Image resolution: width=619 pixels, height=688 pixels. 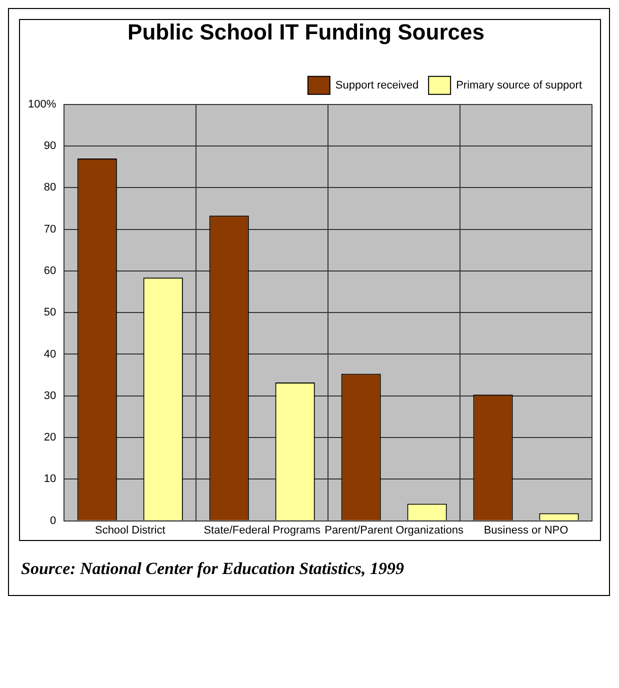 I want to click on chart-title: Public School IT Funding Sources, so click(x=306, y=31).